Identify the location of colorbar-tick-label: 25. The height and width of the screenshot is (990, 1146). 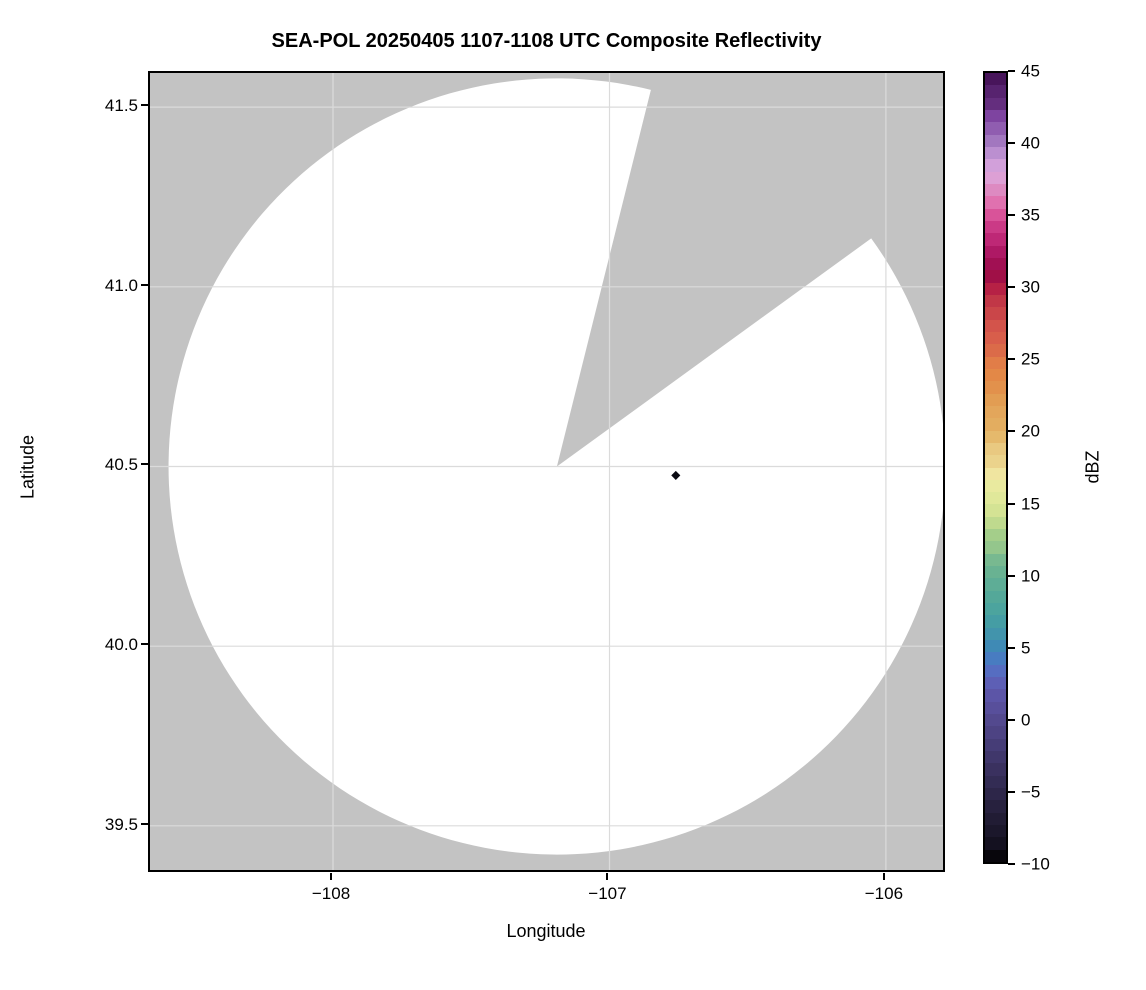
(1030, 359).